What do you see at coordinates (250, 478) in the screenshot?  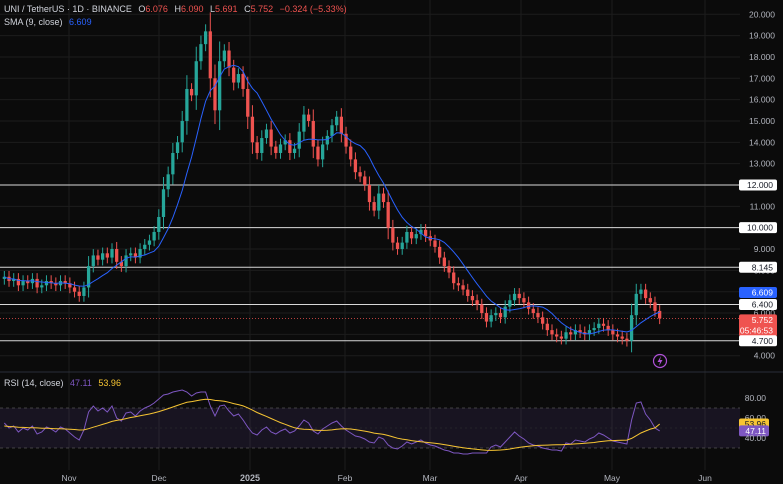 I see `x-tick-label: 2025` at bounding box center [250, 478].